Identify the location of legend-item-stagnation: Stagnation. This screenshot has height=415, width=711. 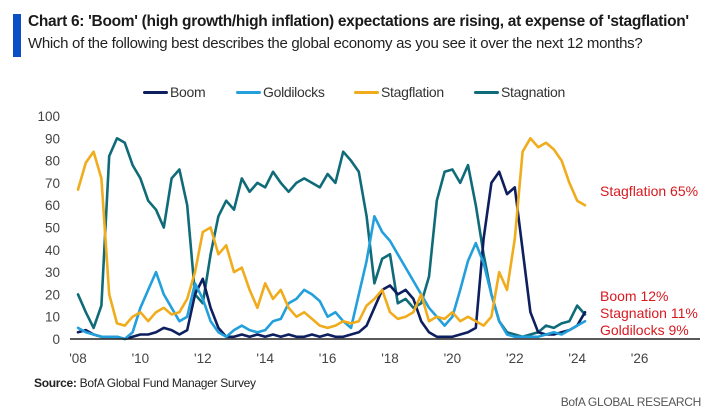
(519, 92).